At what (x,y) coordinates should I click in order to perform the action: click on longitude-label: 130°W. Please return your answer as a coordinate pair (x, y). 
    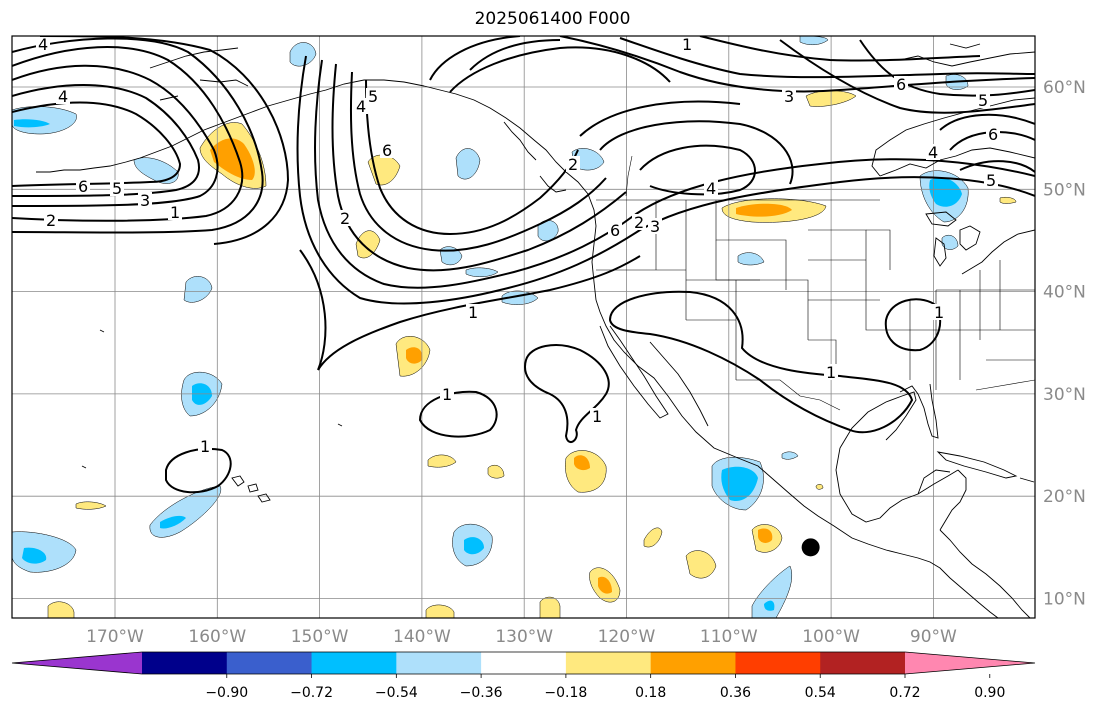
    Looking at the image, I should click on (524, 637).